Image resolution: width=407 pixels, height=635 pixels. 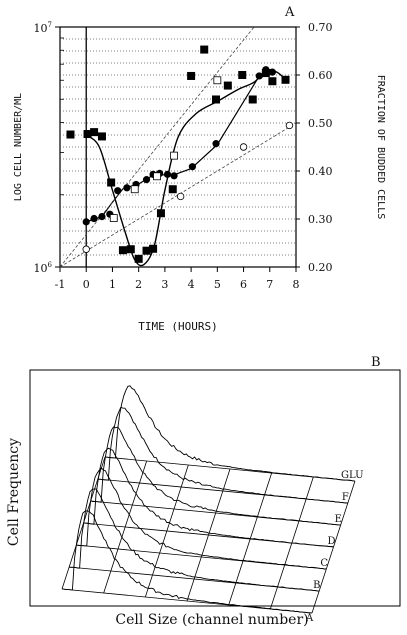 I want to click on panel-a-x-axis-label: TIME (HOURS), so click(x=177, y=326).